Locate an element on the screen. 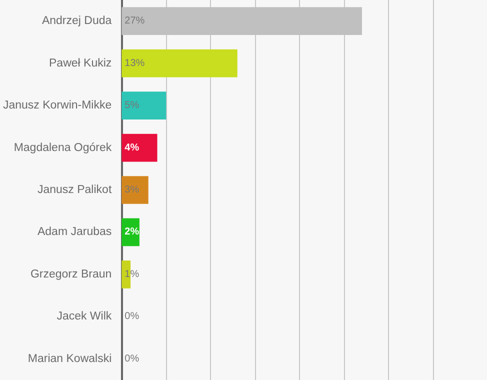 The width and height of the screenshot is (487, 380). data-label: 13% is located at coordinates (134, 63).